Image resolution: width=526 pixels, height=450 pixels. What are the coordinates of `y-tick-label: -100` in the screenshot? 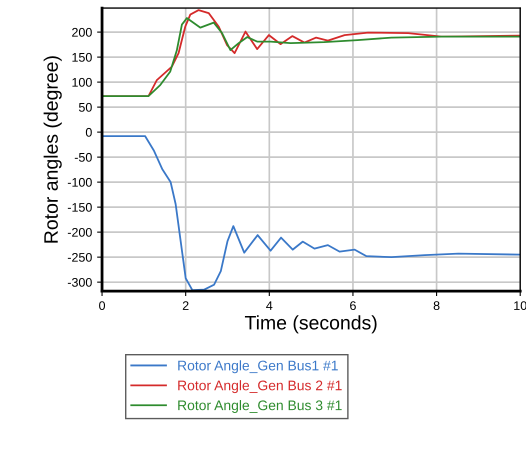 It's located at (80, 182).